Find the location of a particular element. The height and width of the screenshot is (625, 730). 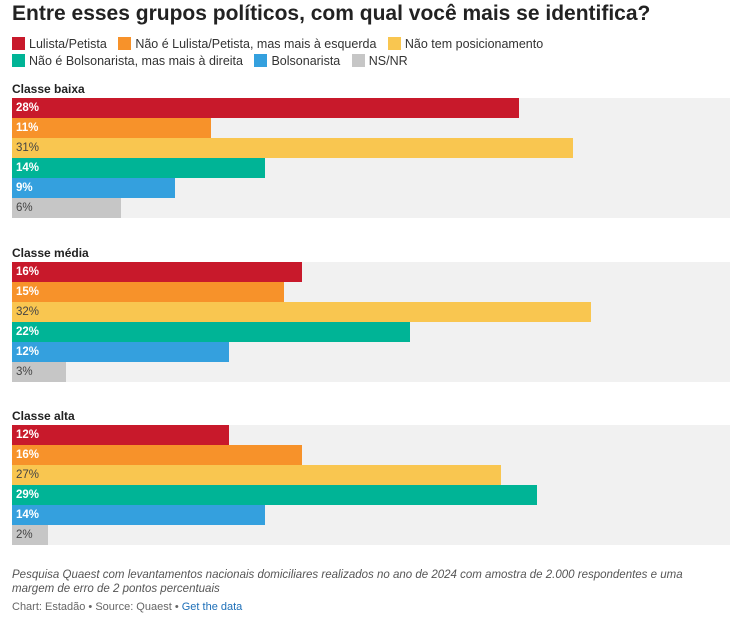

bar-value-label: 29% is located at coordinates (28, 495).